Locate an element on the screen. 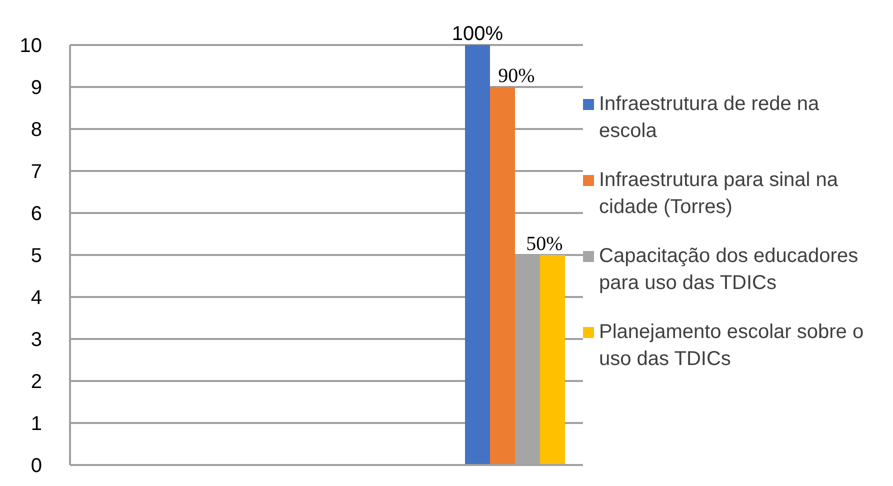  y-tick-label: 6 is located at coordinates (36, 214).